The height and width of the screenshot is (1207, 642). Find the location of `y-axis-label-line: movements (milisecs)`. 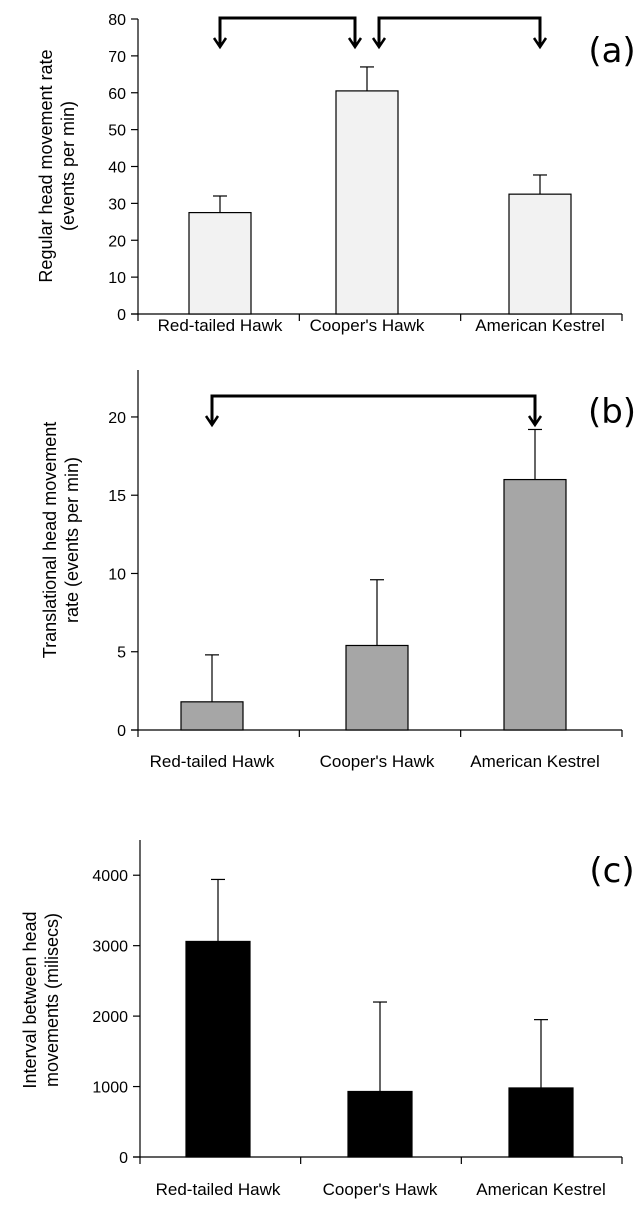

y-axis-label-line: movements (milisecs) is located at coordinates (52, 1000).